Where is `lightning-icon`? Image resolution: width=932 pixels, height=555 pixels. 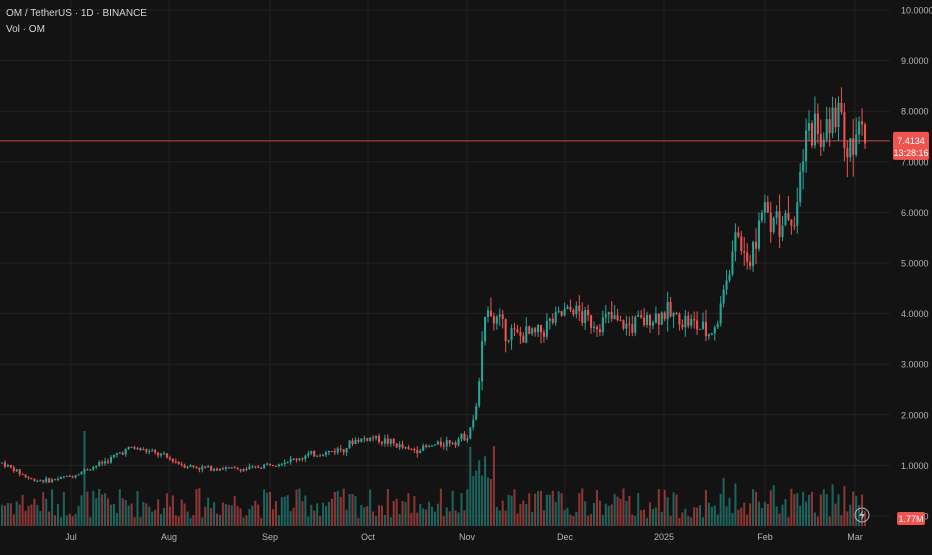 lightning-icon is located at coordinates (862, 515).